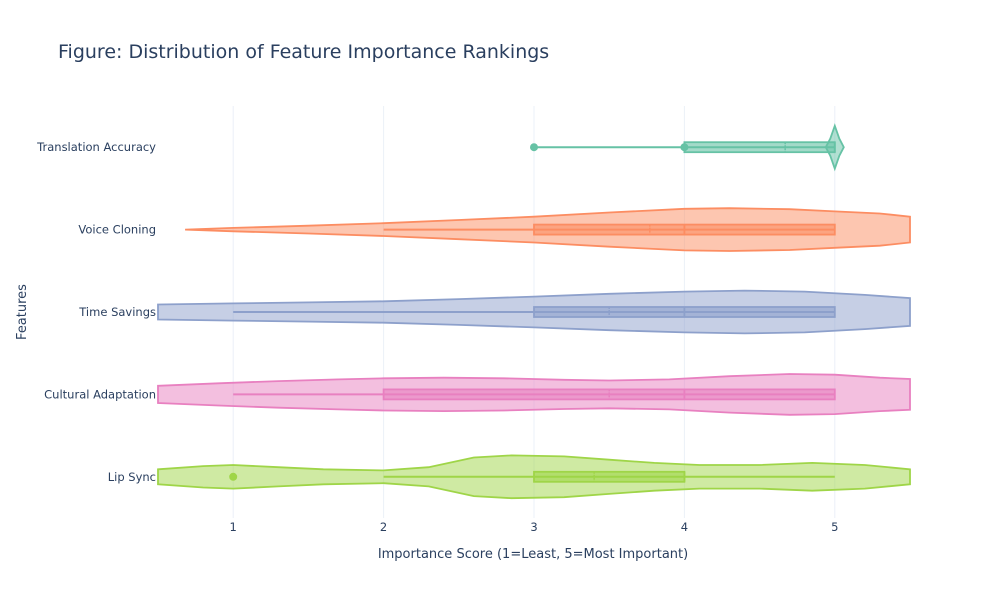 Image resolution: width=997 pixels, height=598 pixels. I want to click on x-tick-label: 4, so click(684, 527).